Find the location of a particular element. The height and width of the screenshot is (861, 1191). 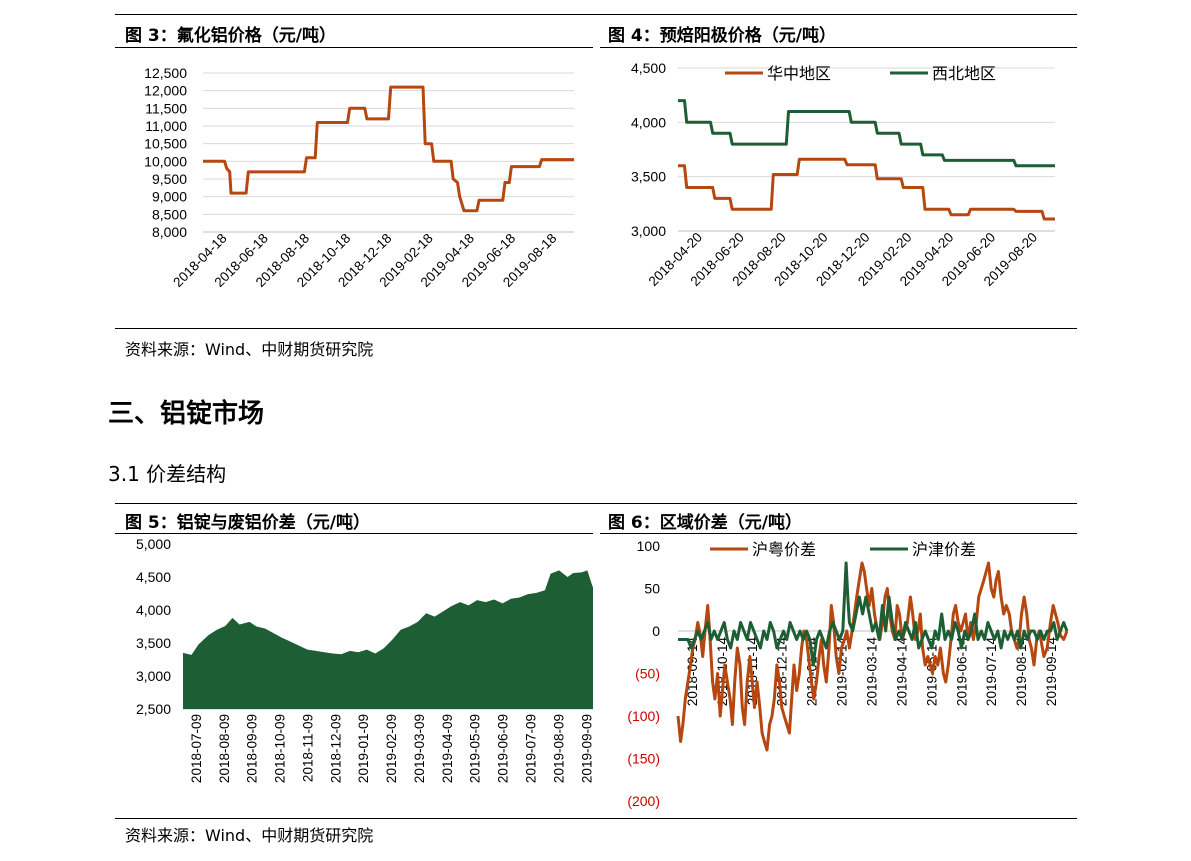

x-tick-label: 2018-11-09 is located at coordinates (307, 748).